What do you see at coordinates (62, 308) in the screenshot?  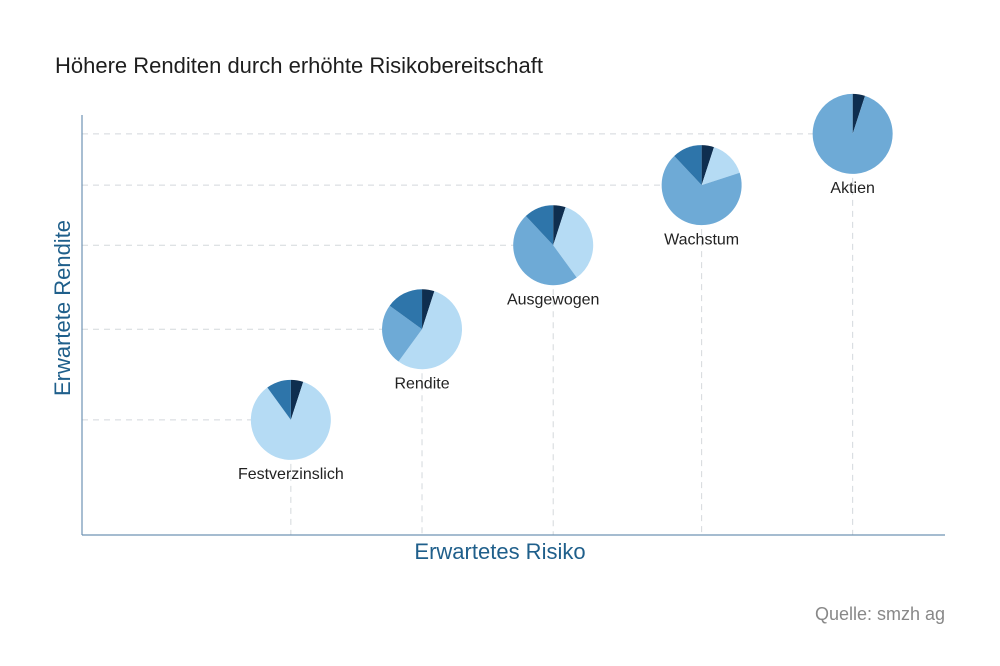 I see `y-axis-title: Erwartete Rendite` at bounding box center [62, 308].